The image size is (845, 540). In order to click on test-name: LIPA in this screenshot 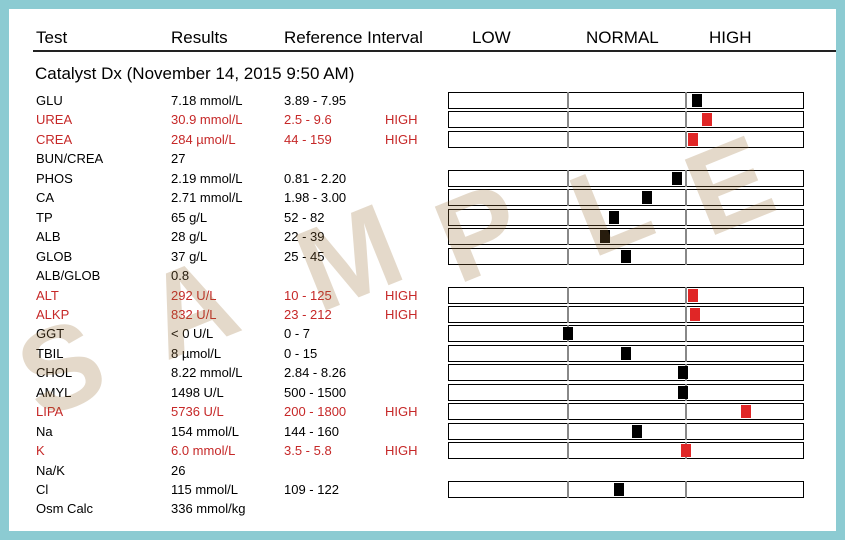, I will do `click(50, 412)`.